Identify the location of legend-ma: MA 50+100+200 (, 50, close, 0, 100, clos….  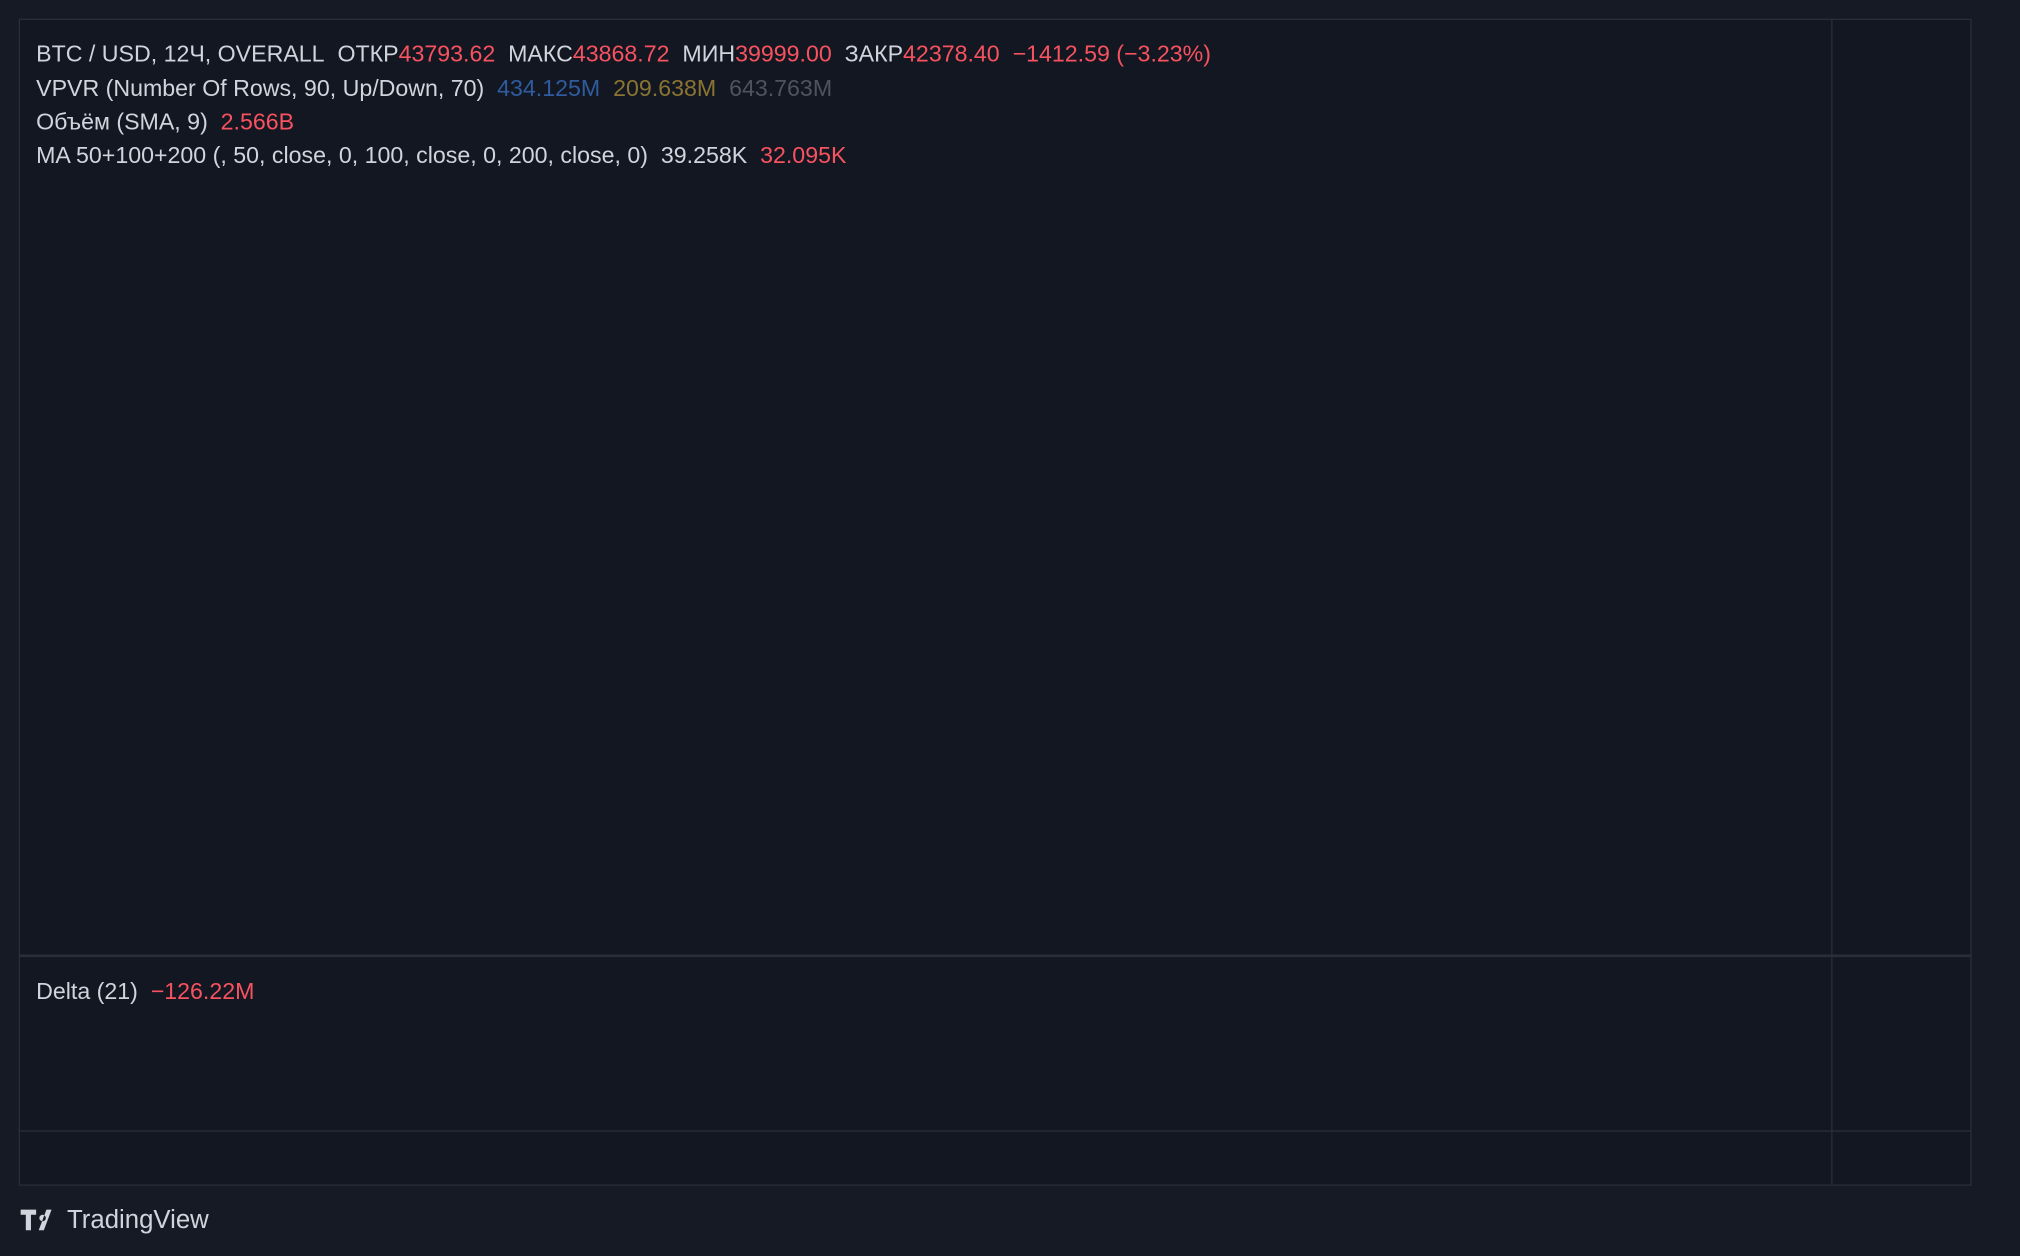
(441, 155).